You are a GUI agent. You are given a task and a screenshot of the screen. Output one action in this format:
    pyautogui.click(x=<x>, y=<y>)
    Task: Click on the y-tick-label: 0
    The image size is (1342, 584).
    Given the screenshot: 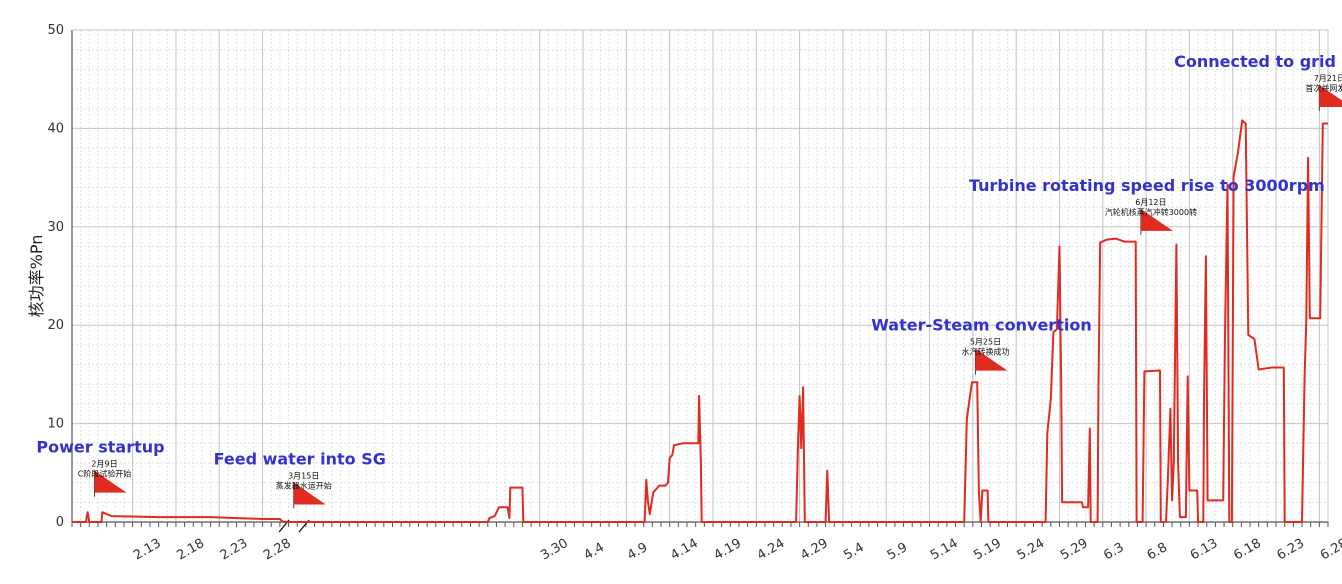 What is the action you would take?
    pyautogui.click(x=60, y=522)
    